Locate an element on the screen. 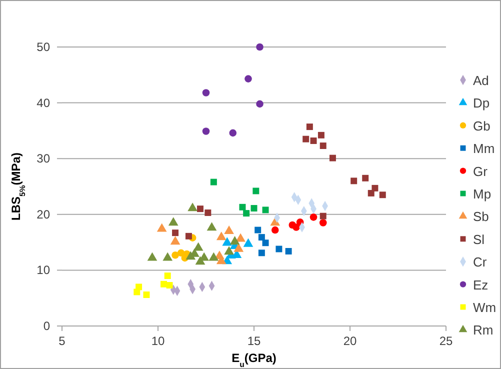 The width and height of the screenshot is (501, 369). x-tick-label: 10 is located at coordinates (158, 341).